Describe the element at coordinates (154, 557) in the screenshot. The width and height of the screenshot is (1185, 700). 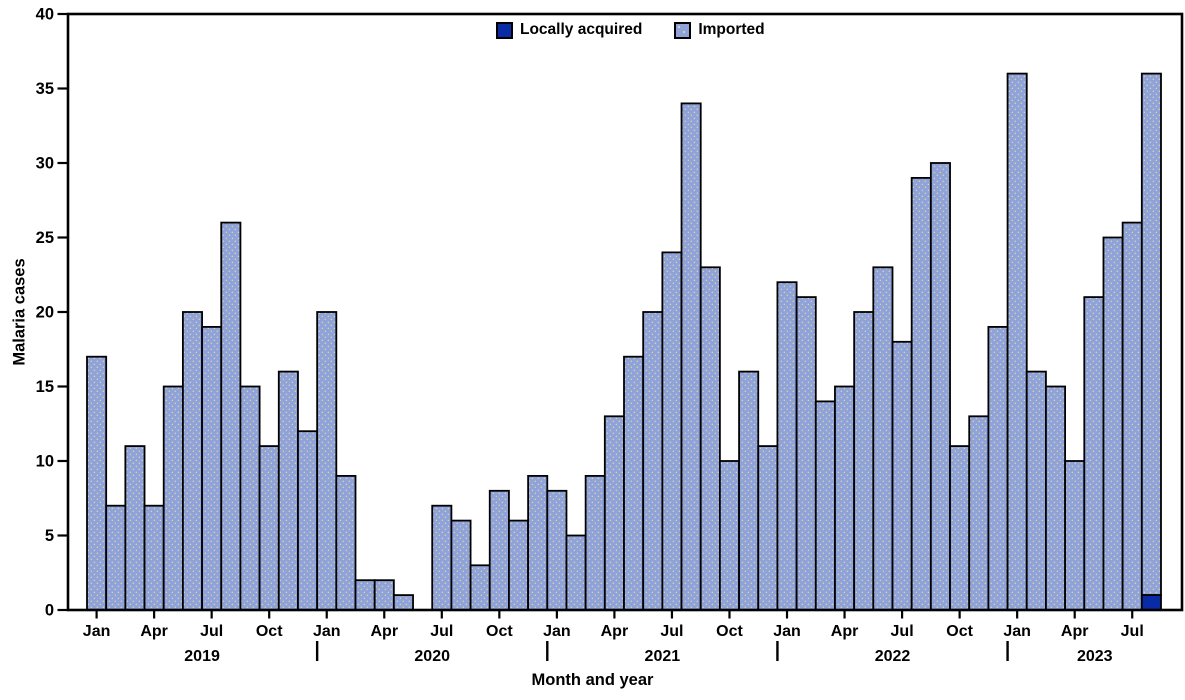
I see `bar-apr-2019-imported` at that location.